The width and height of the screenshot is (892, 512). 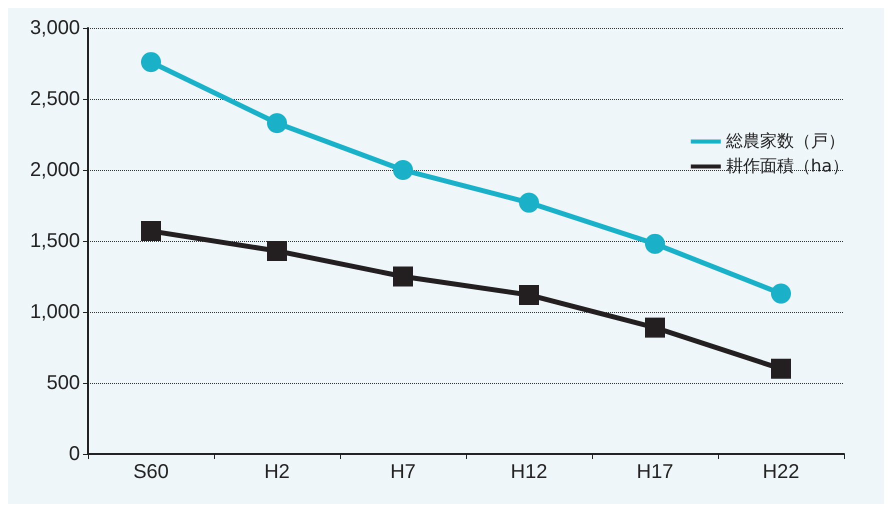 What do you see at coordinates (74, 454) in the screenshot?
I see `y-tick-label: 0` at bounding box center [74, 454].